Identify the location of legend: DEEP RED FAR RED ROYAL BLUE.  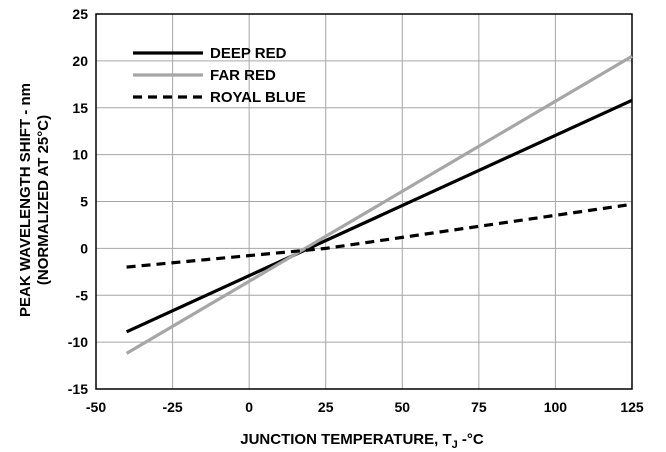
(219, 75).